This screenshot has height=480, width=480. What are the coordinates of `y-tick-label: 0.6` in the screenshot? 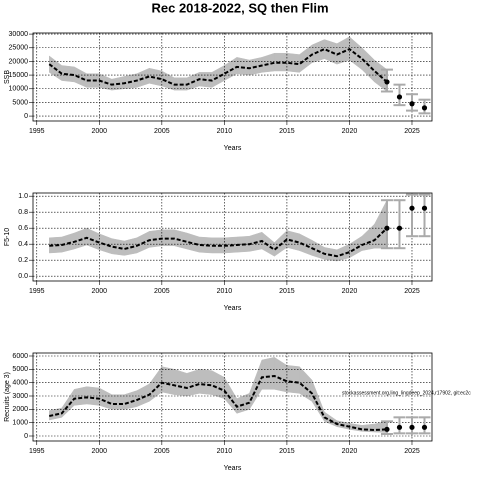 It's located at (23, 228).